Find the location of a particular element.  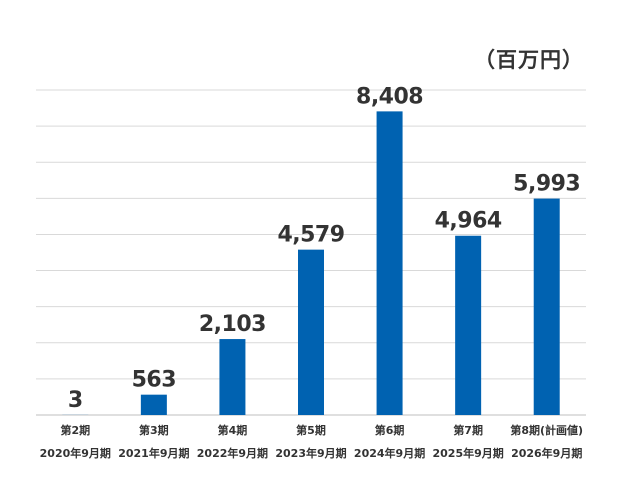

tick-label-date-5: 2024年9月期 is located at coordinates (389, 453).